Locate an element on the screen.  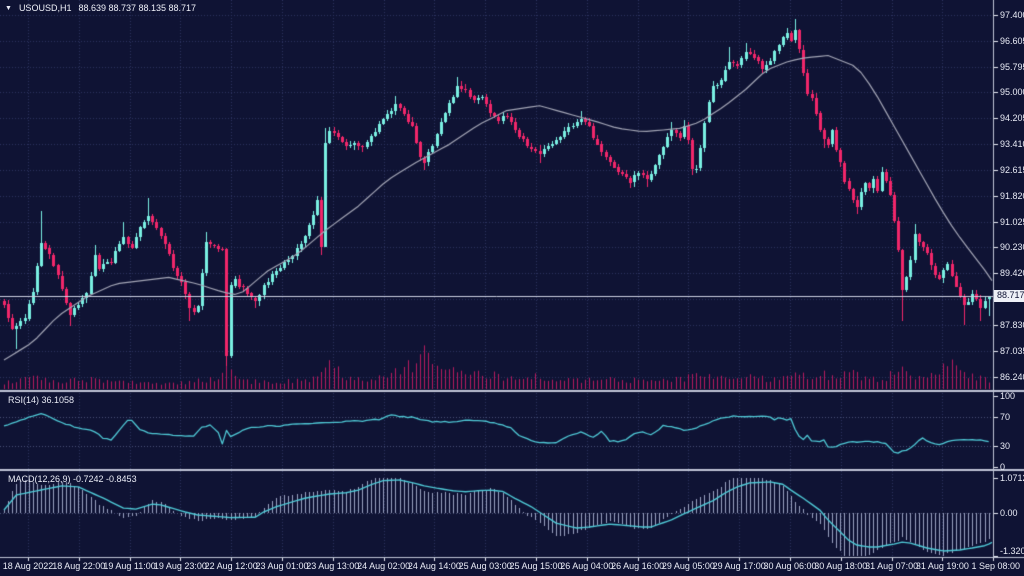
time-axis-label: 25 Aug 15:00 is located at coordinates (536, 566).